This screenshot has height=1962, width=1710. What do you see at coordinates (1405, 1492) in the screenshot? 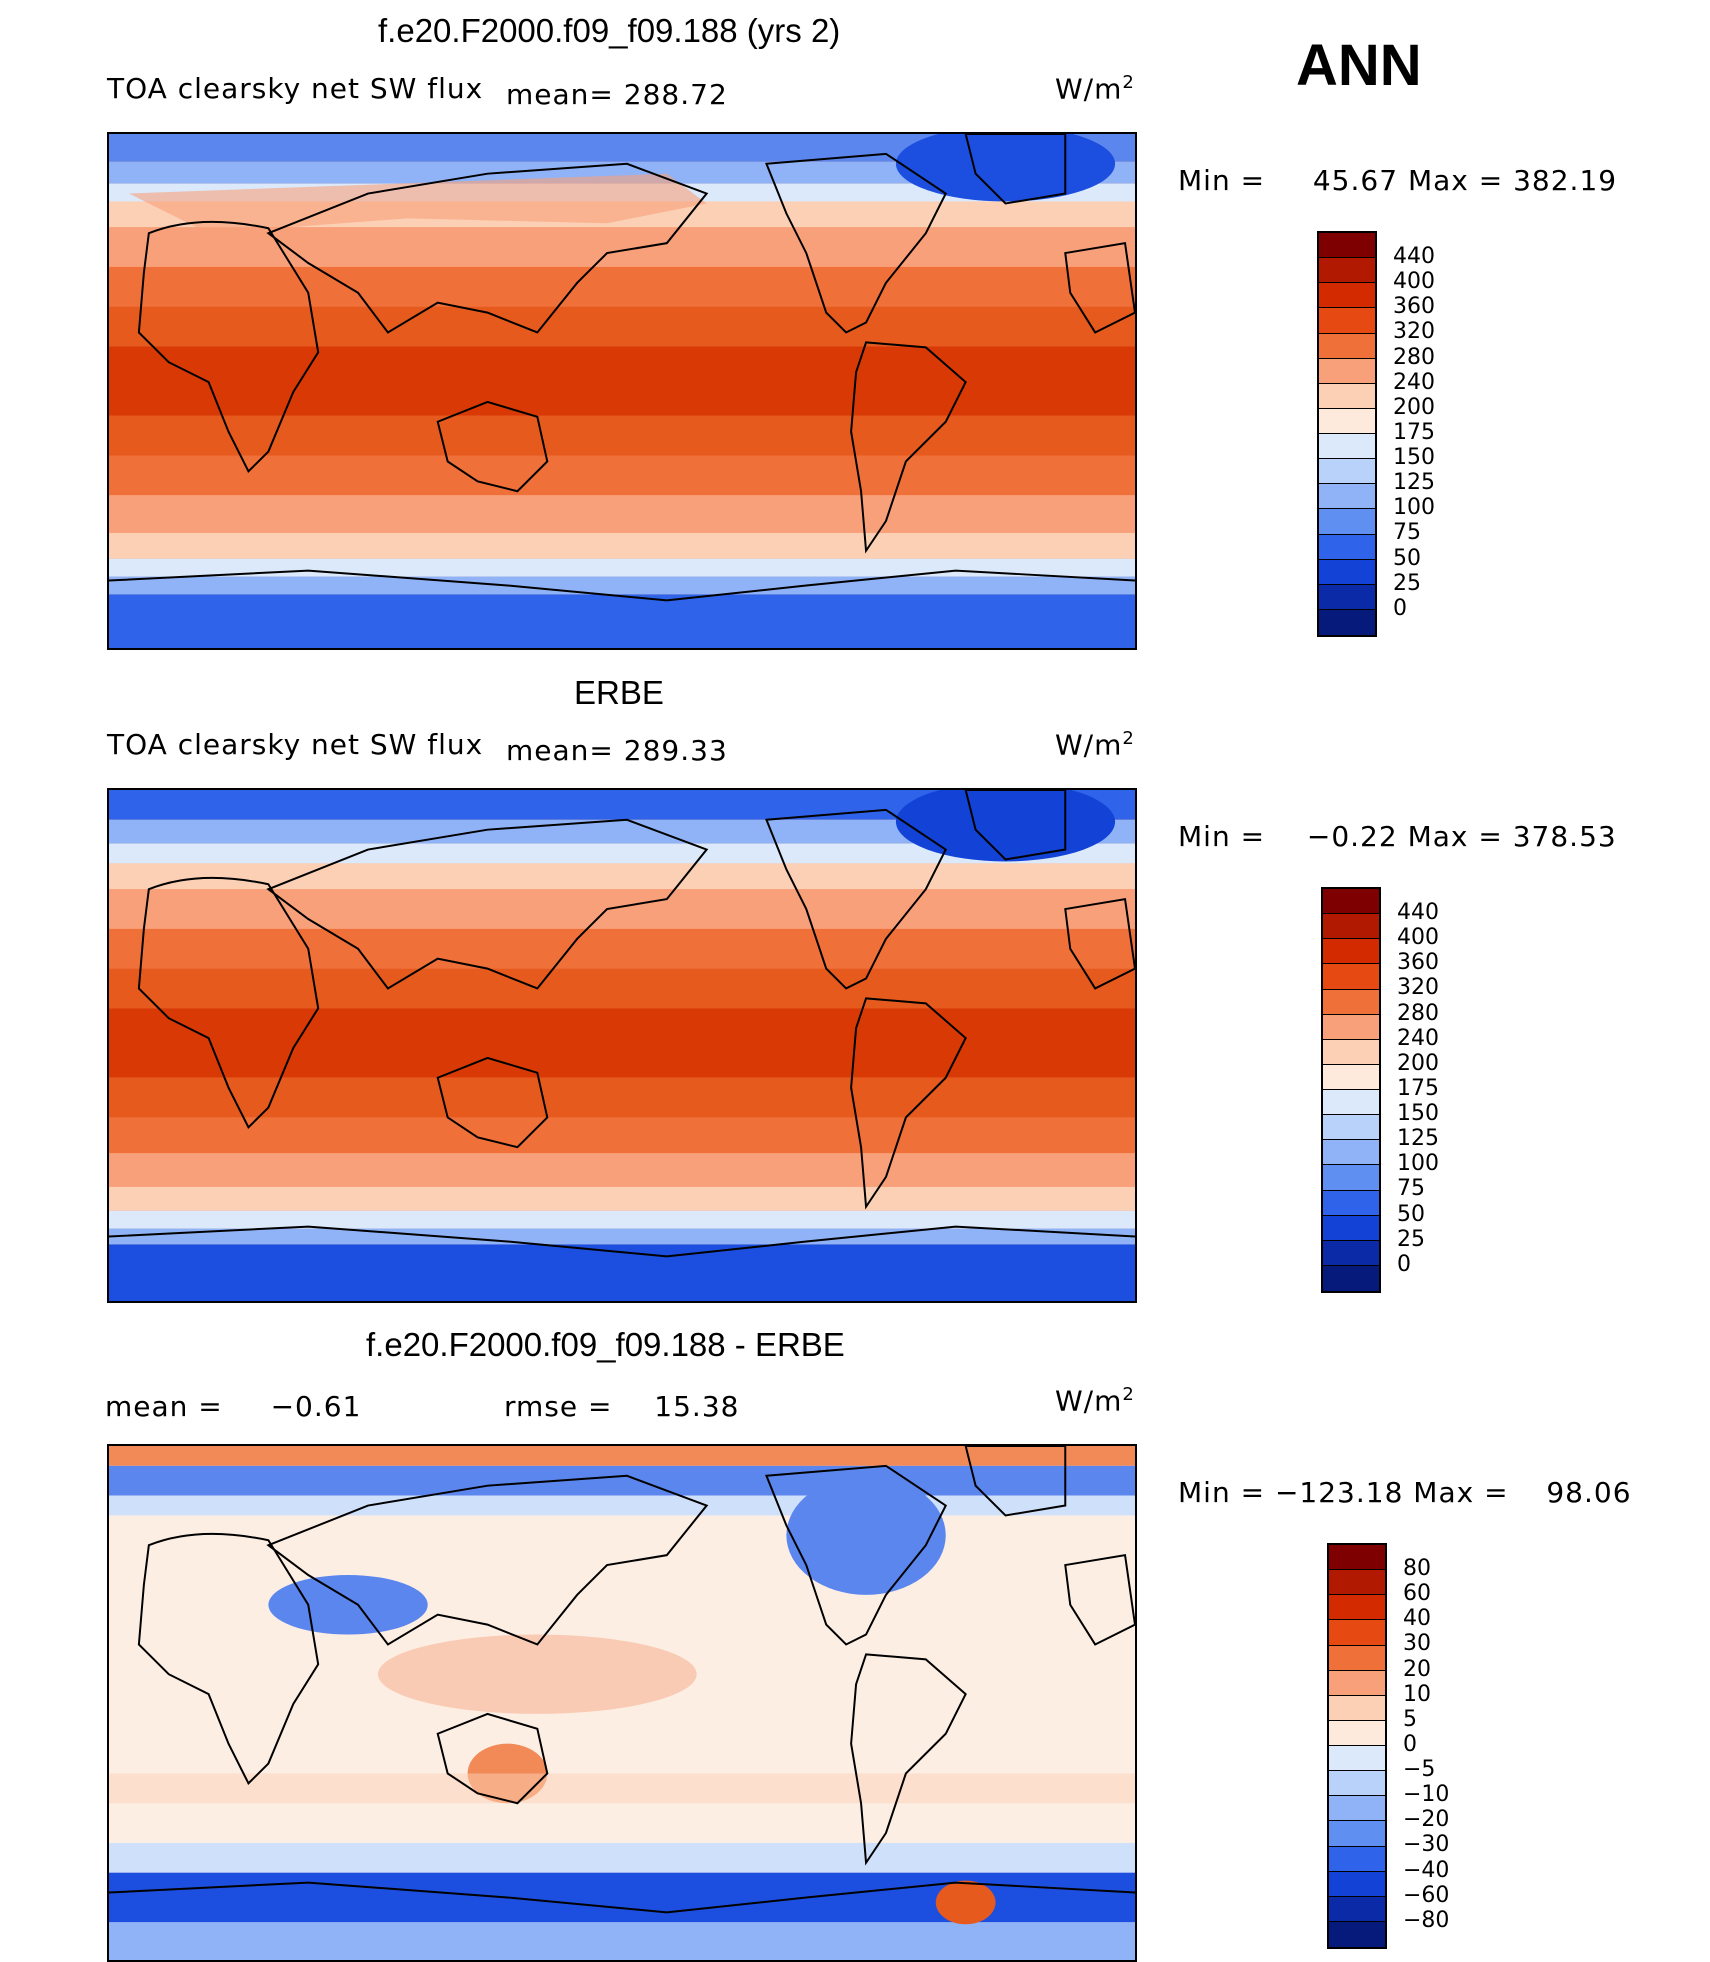
I see `panel3-minmax: Min = −123.18 Max = 98.06` at bounding box center [1405, 1492].